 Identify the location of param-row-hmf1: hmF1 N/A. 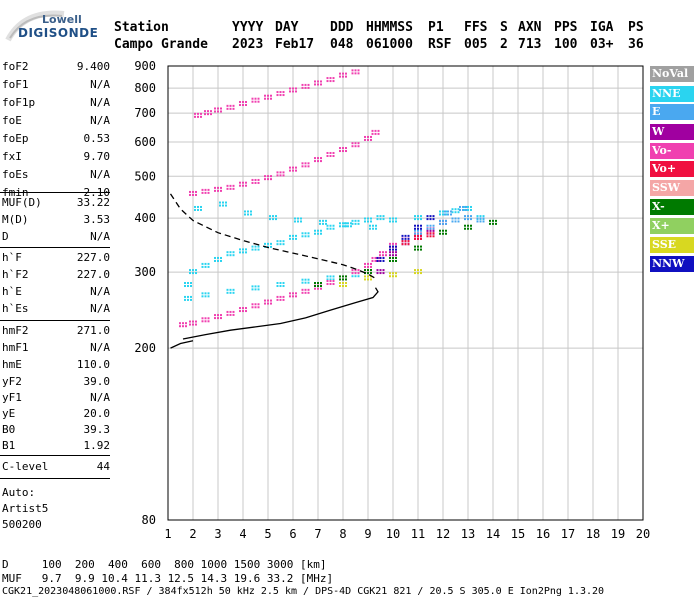
(56, 349).